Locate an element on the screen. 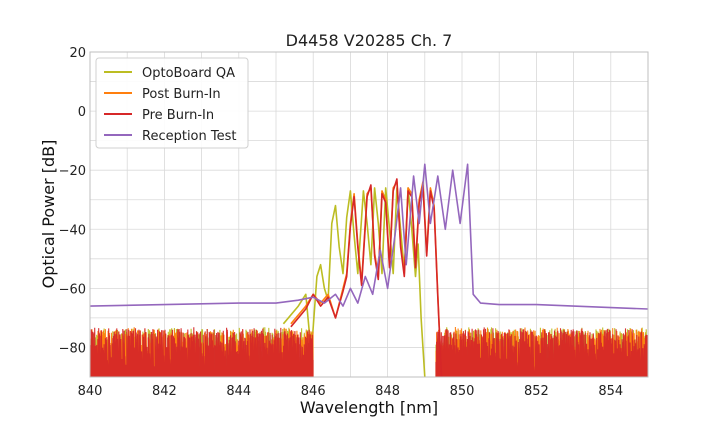  chart-title: D4458 V20285 Ch. 7 is located at coordinates (369, 40).